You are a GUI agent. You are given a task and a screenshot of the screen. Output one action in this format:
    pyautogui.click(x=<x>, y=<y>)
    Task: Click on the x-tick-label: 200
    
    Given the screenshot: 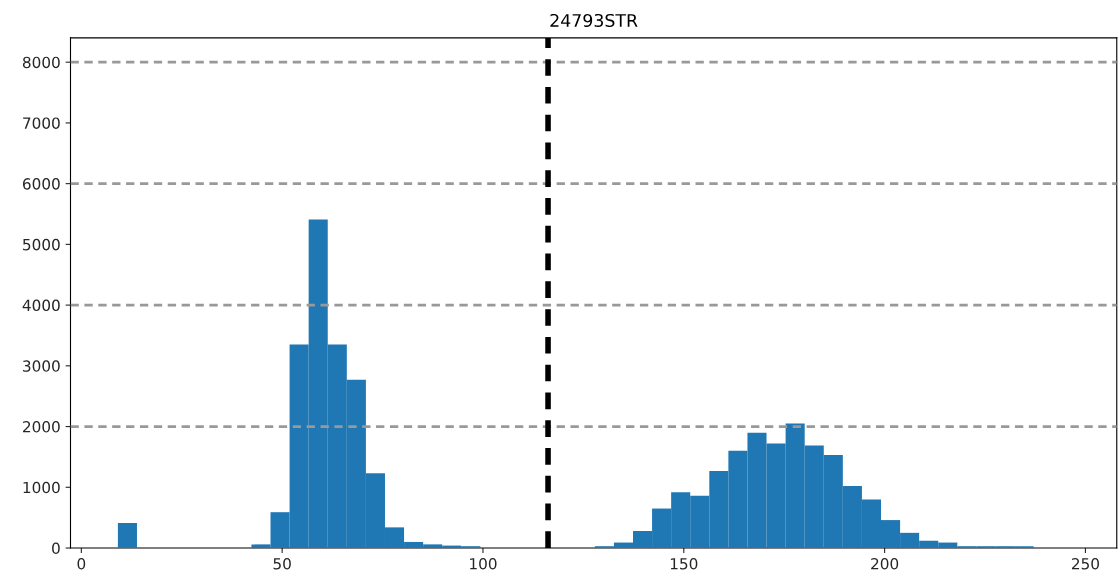 What is the action you would take?
    pyautogui.click(x=885, y=564)
    